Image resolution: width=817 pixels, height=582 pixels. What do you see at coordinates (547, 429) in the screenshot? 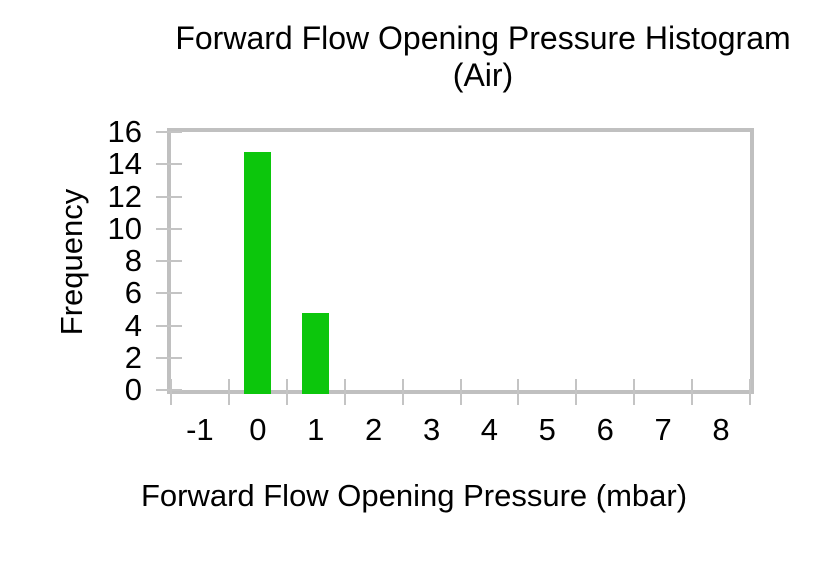
I see `x-tick-label: 5` at bounding box center [547, 429].